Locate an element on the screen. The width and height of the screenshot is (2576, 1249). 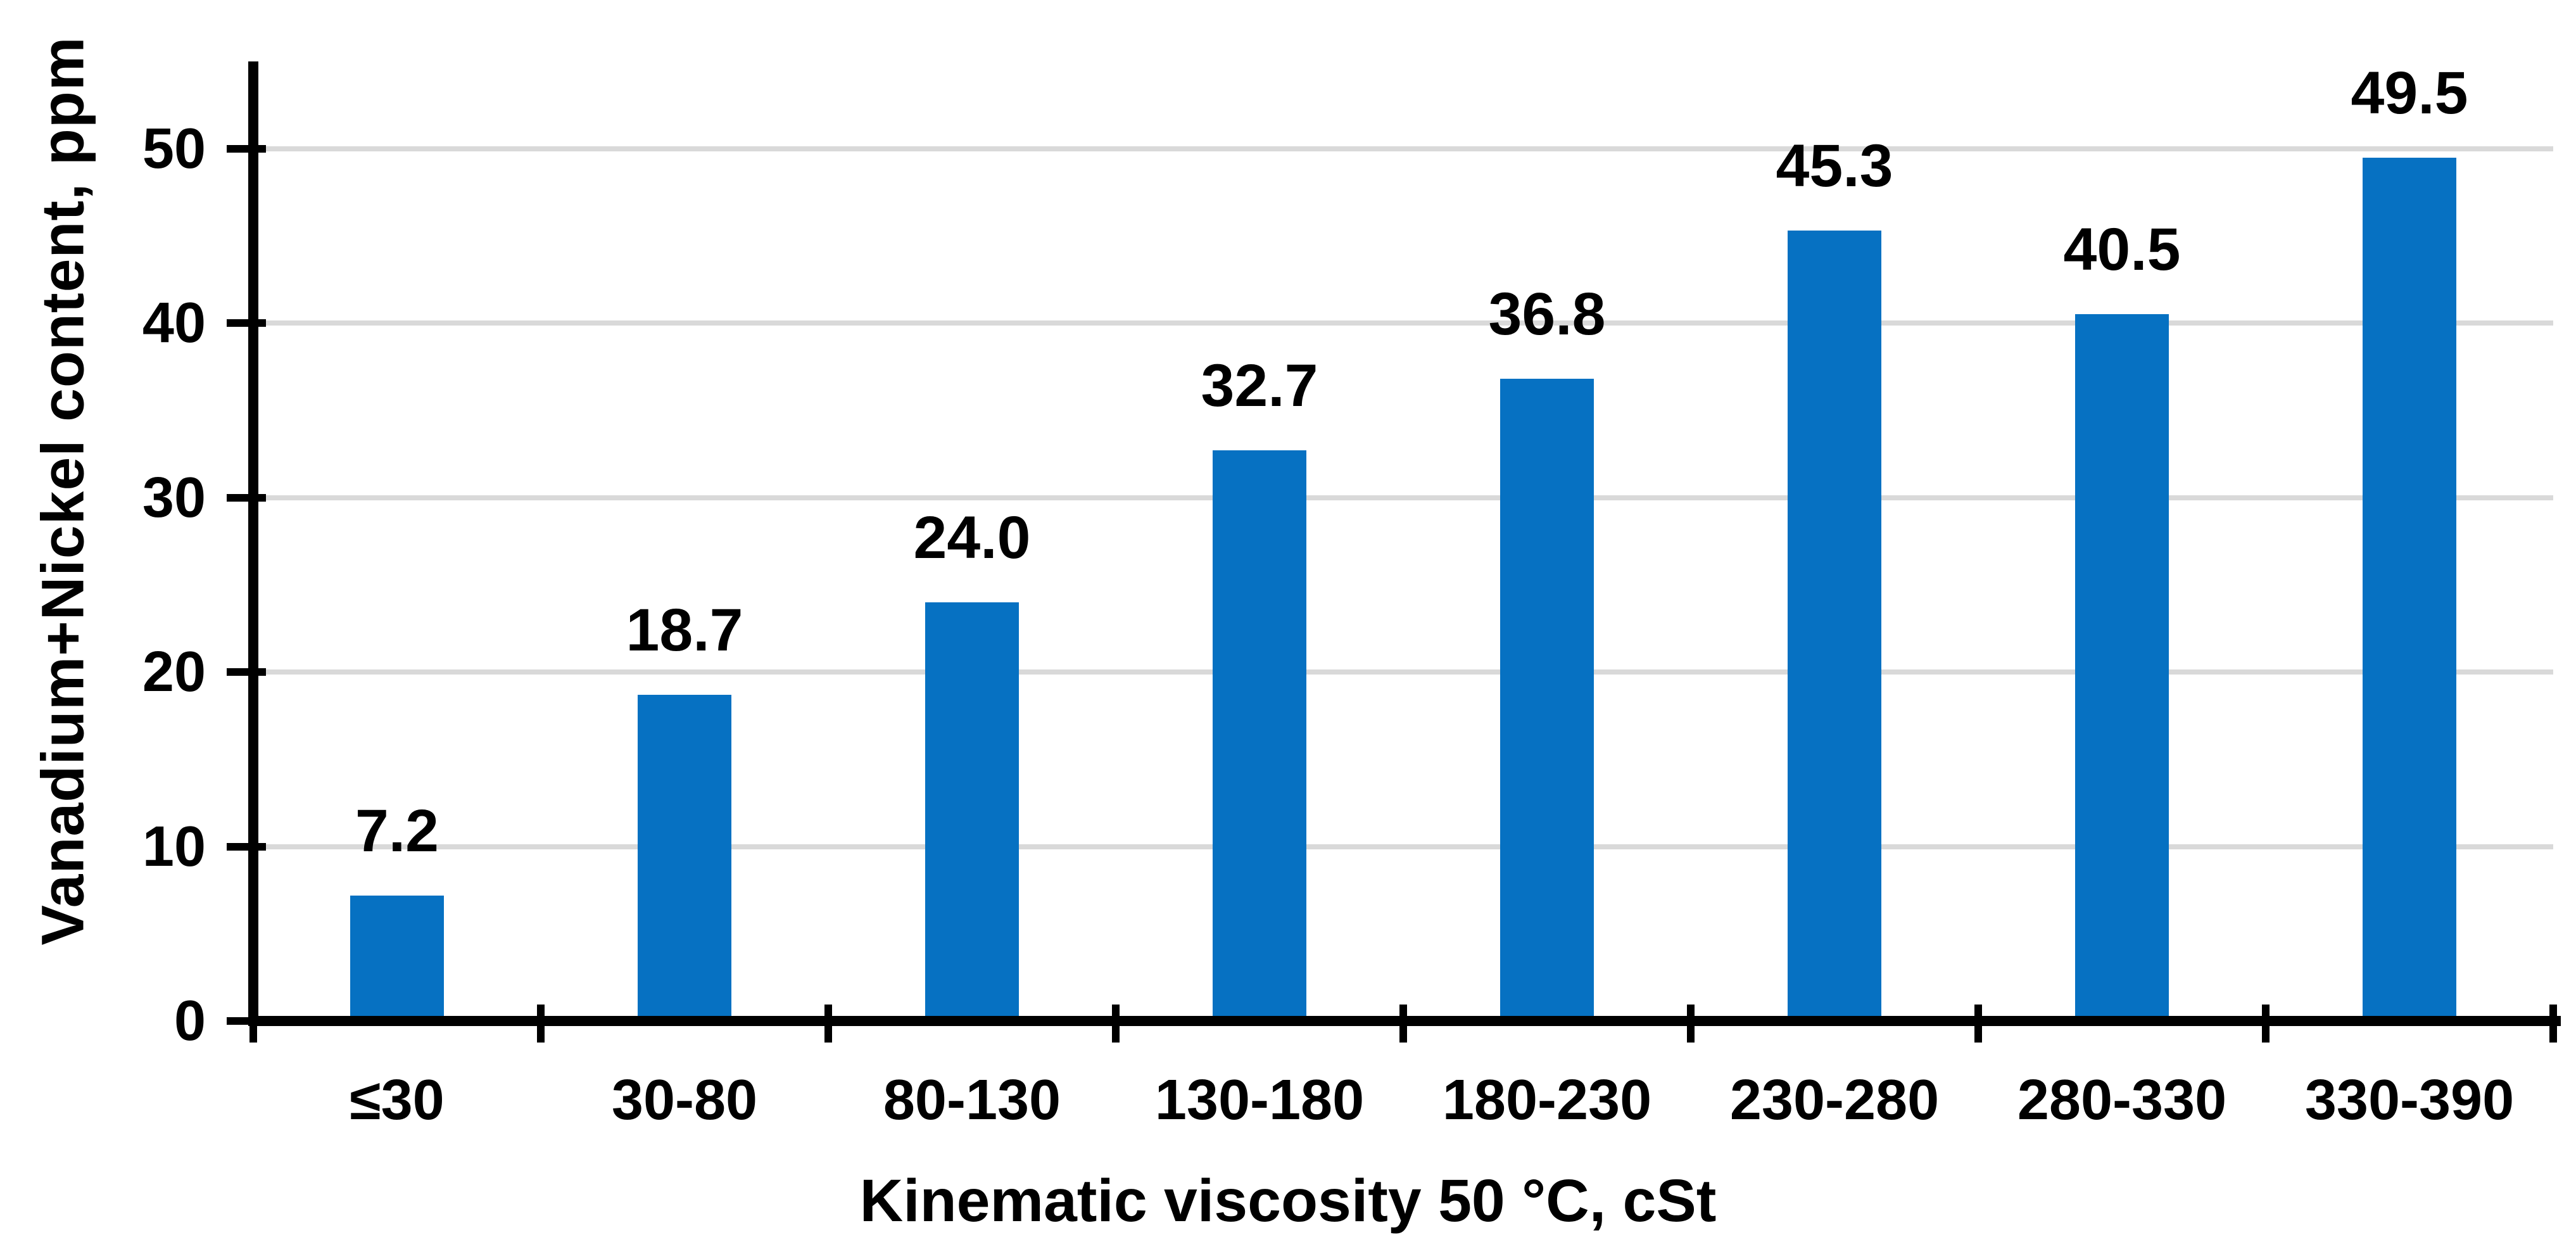
bar-value-label: 45.3 is located at coordinates (1834, 166).